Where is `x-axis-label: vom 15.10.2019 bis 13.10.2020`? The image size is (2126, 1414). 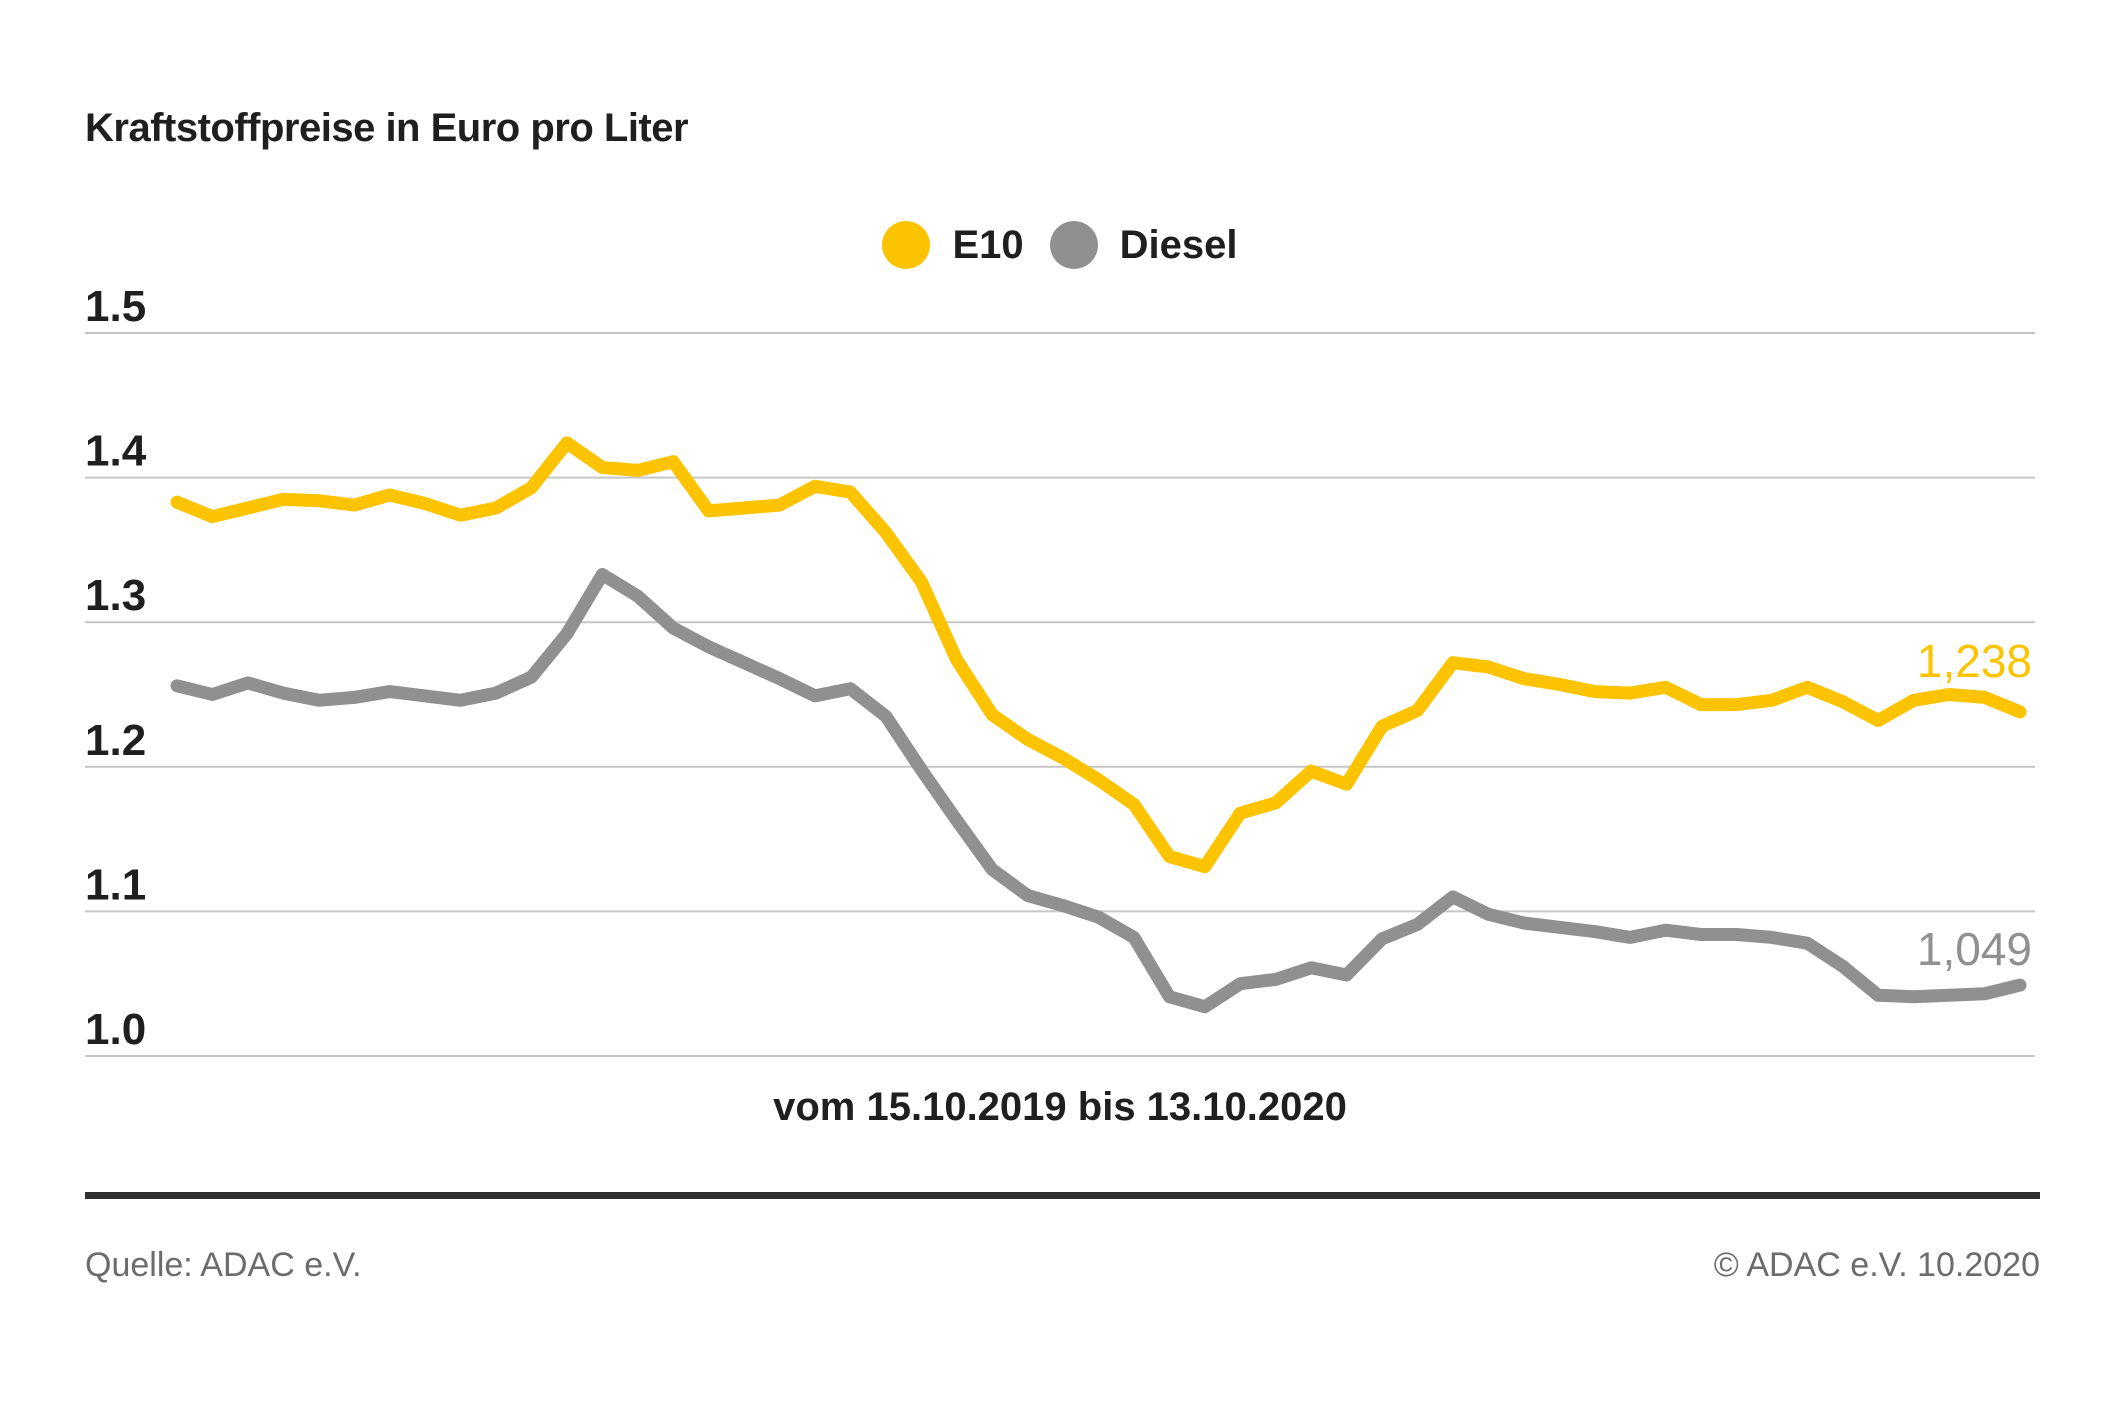
x-axis-label: vom 15.10.2019 bis 13.10.2020 is located at coordinates (1060, 1107).